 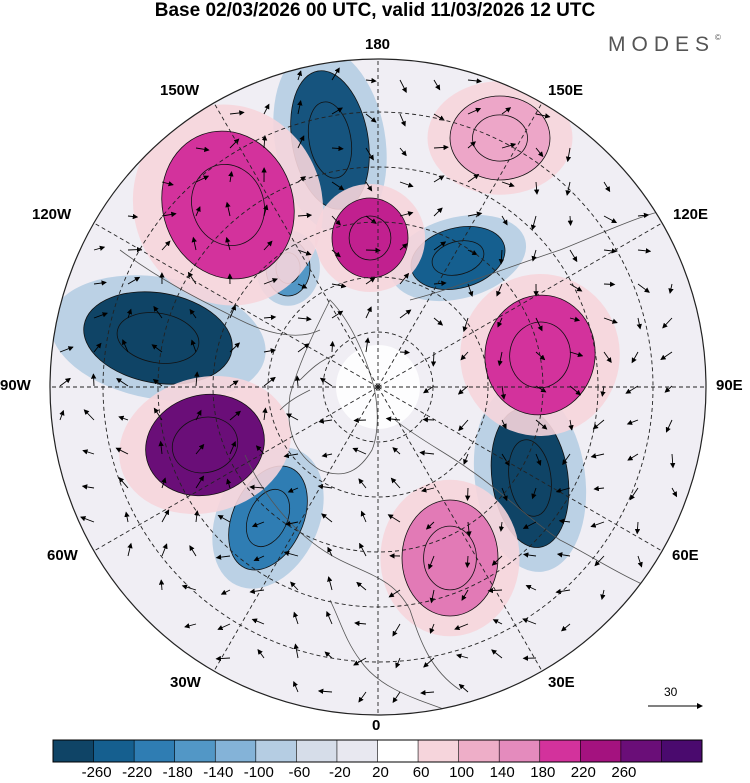 I want to click on lon-label-90e: 90E, so click(x=729, y=385).